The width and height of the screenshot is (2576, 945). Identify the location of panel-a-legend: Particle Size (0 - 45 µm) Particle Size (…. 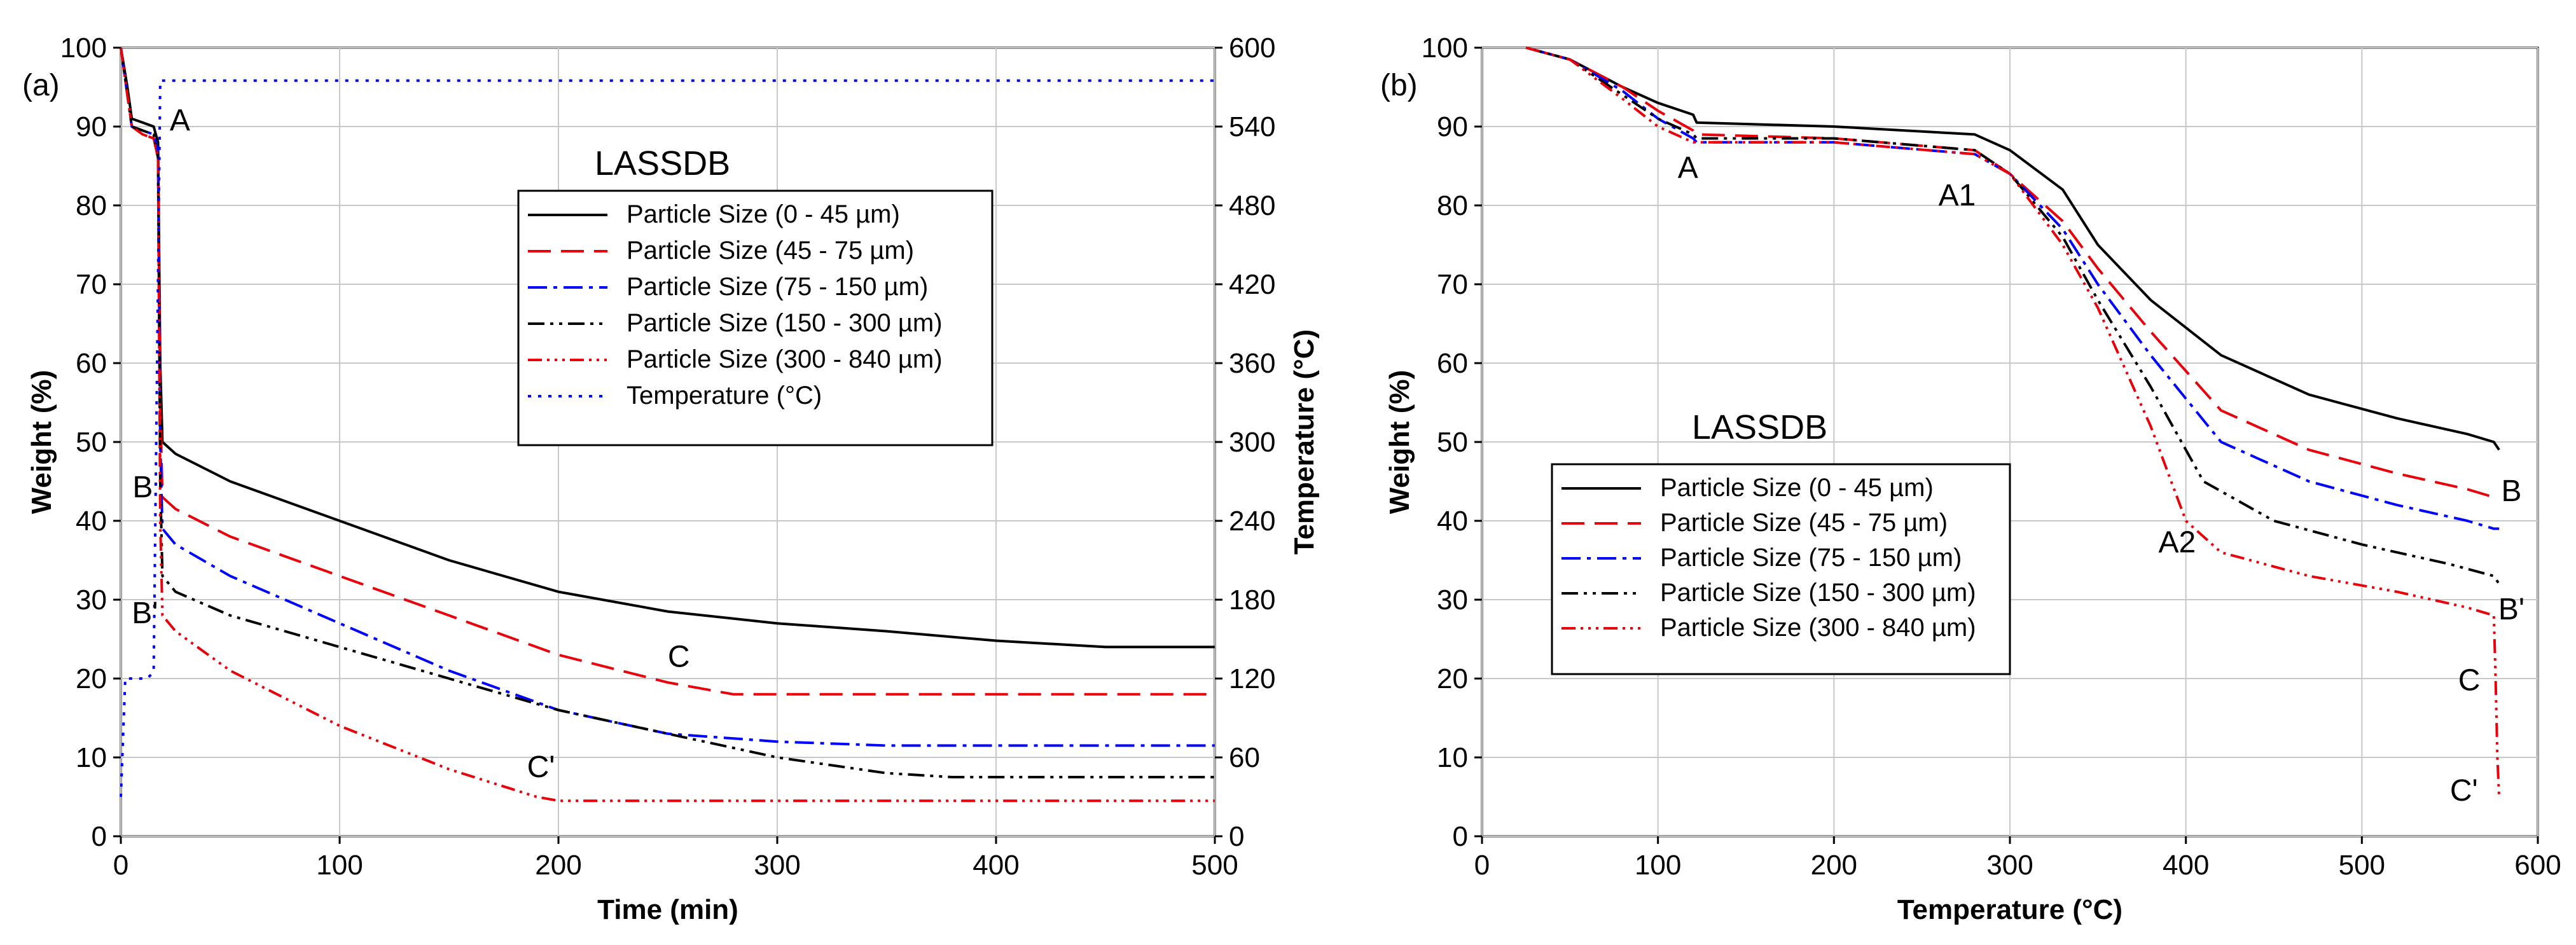
(755, 318).